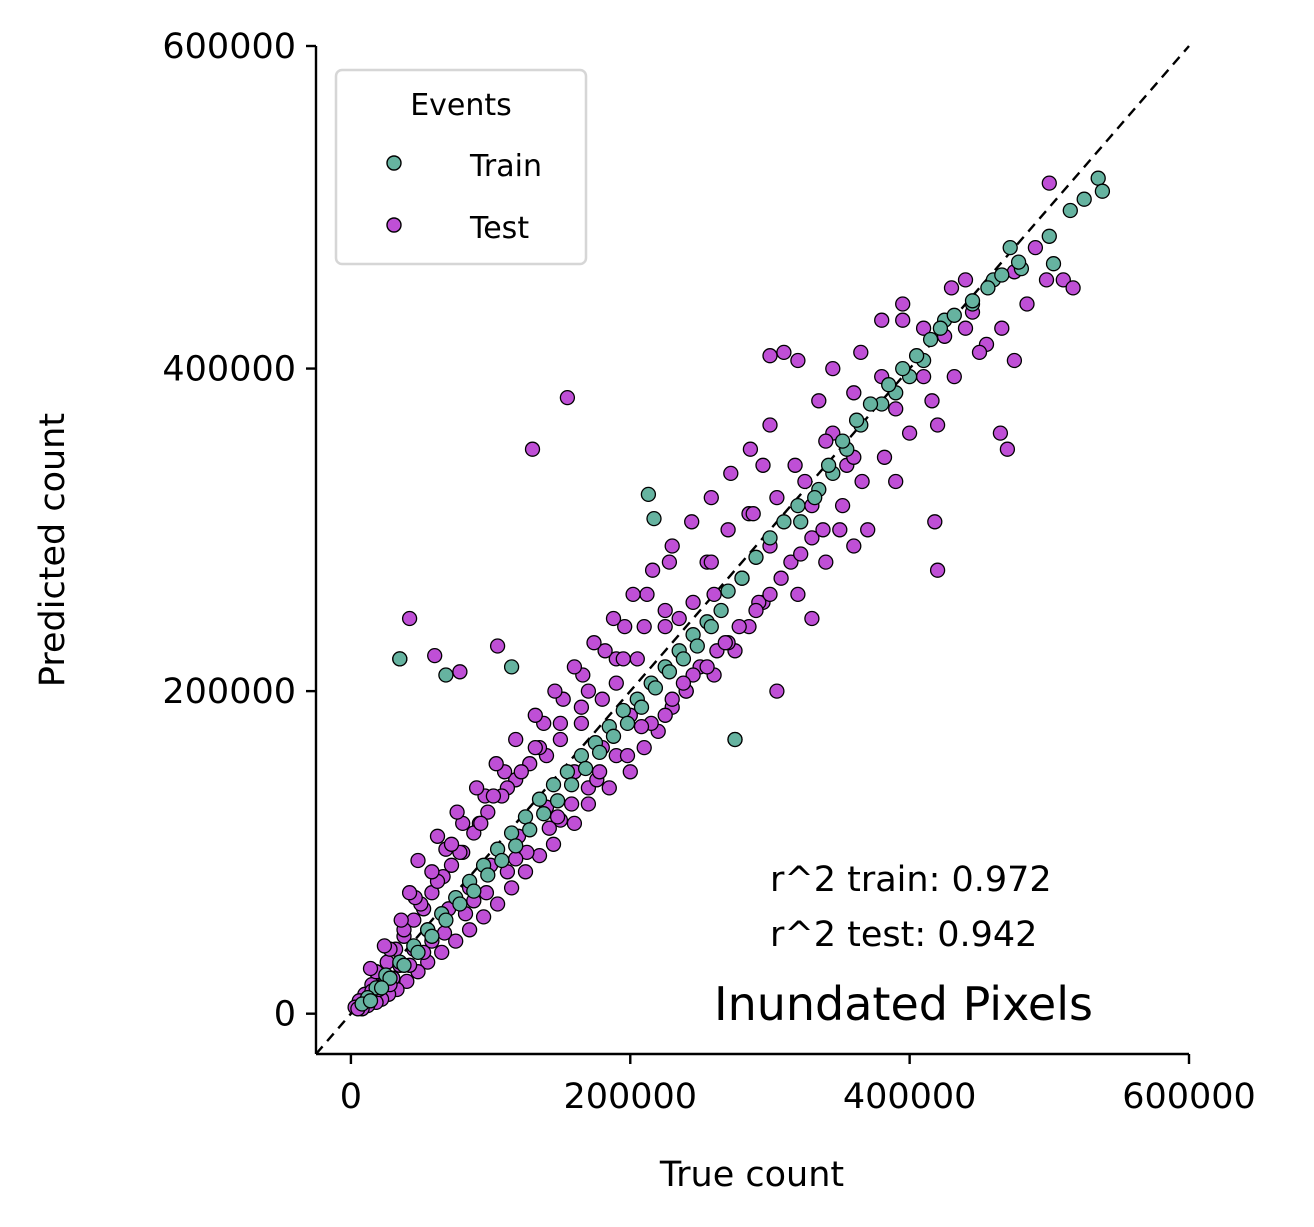 Image resolution: width=1314 pixels, height=1227 pixels. Describe the element at coordinates (53, 550) in the screenshot. I see `y-axis-label: Predicted count` at that location.